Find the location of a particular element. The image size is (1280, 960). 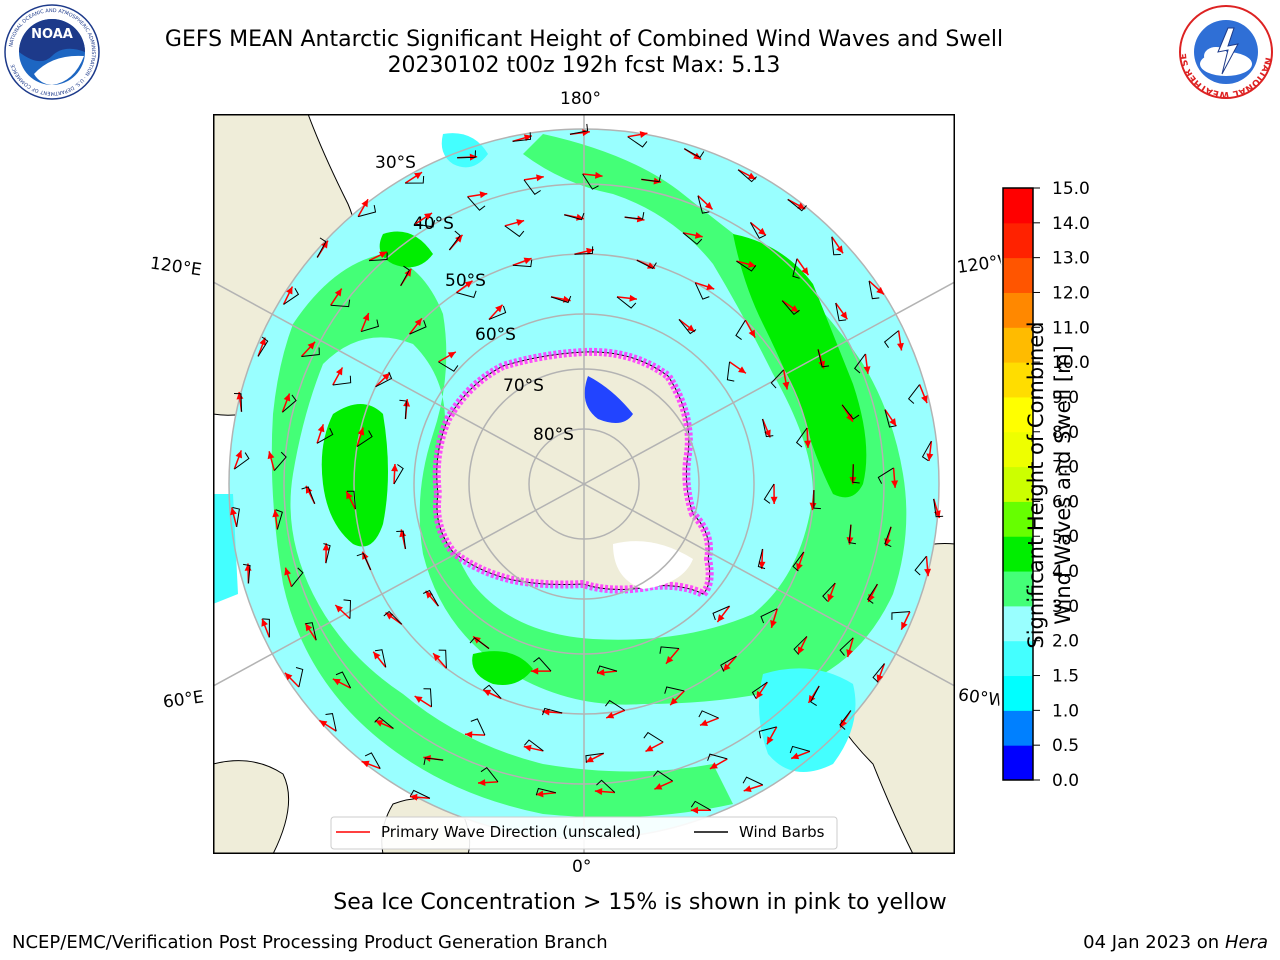

lon-label-120w: 120°W is located at coordinates (979, 265).